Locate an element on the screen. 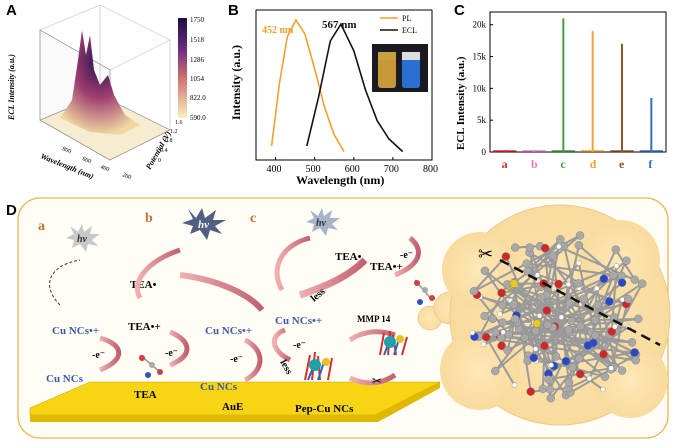 The width and height of the screenshot is (678, 448). x-tick-label: 800 is located at coordinates (430, 169).